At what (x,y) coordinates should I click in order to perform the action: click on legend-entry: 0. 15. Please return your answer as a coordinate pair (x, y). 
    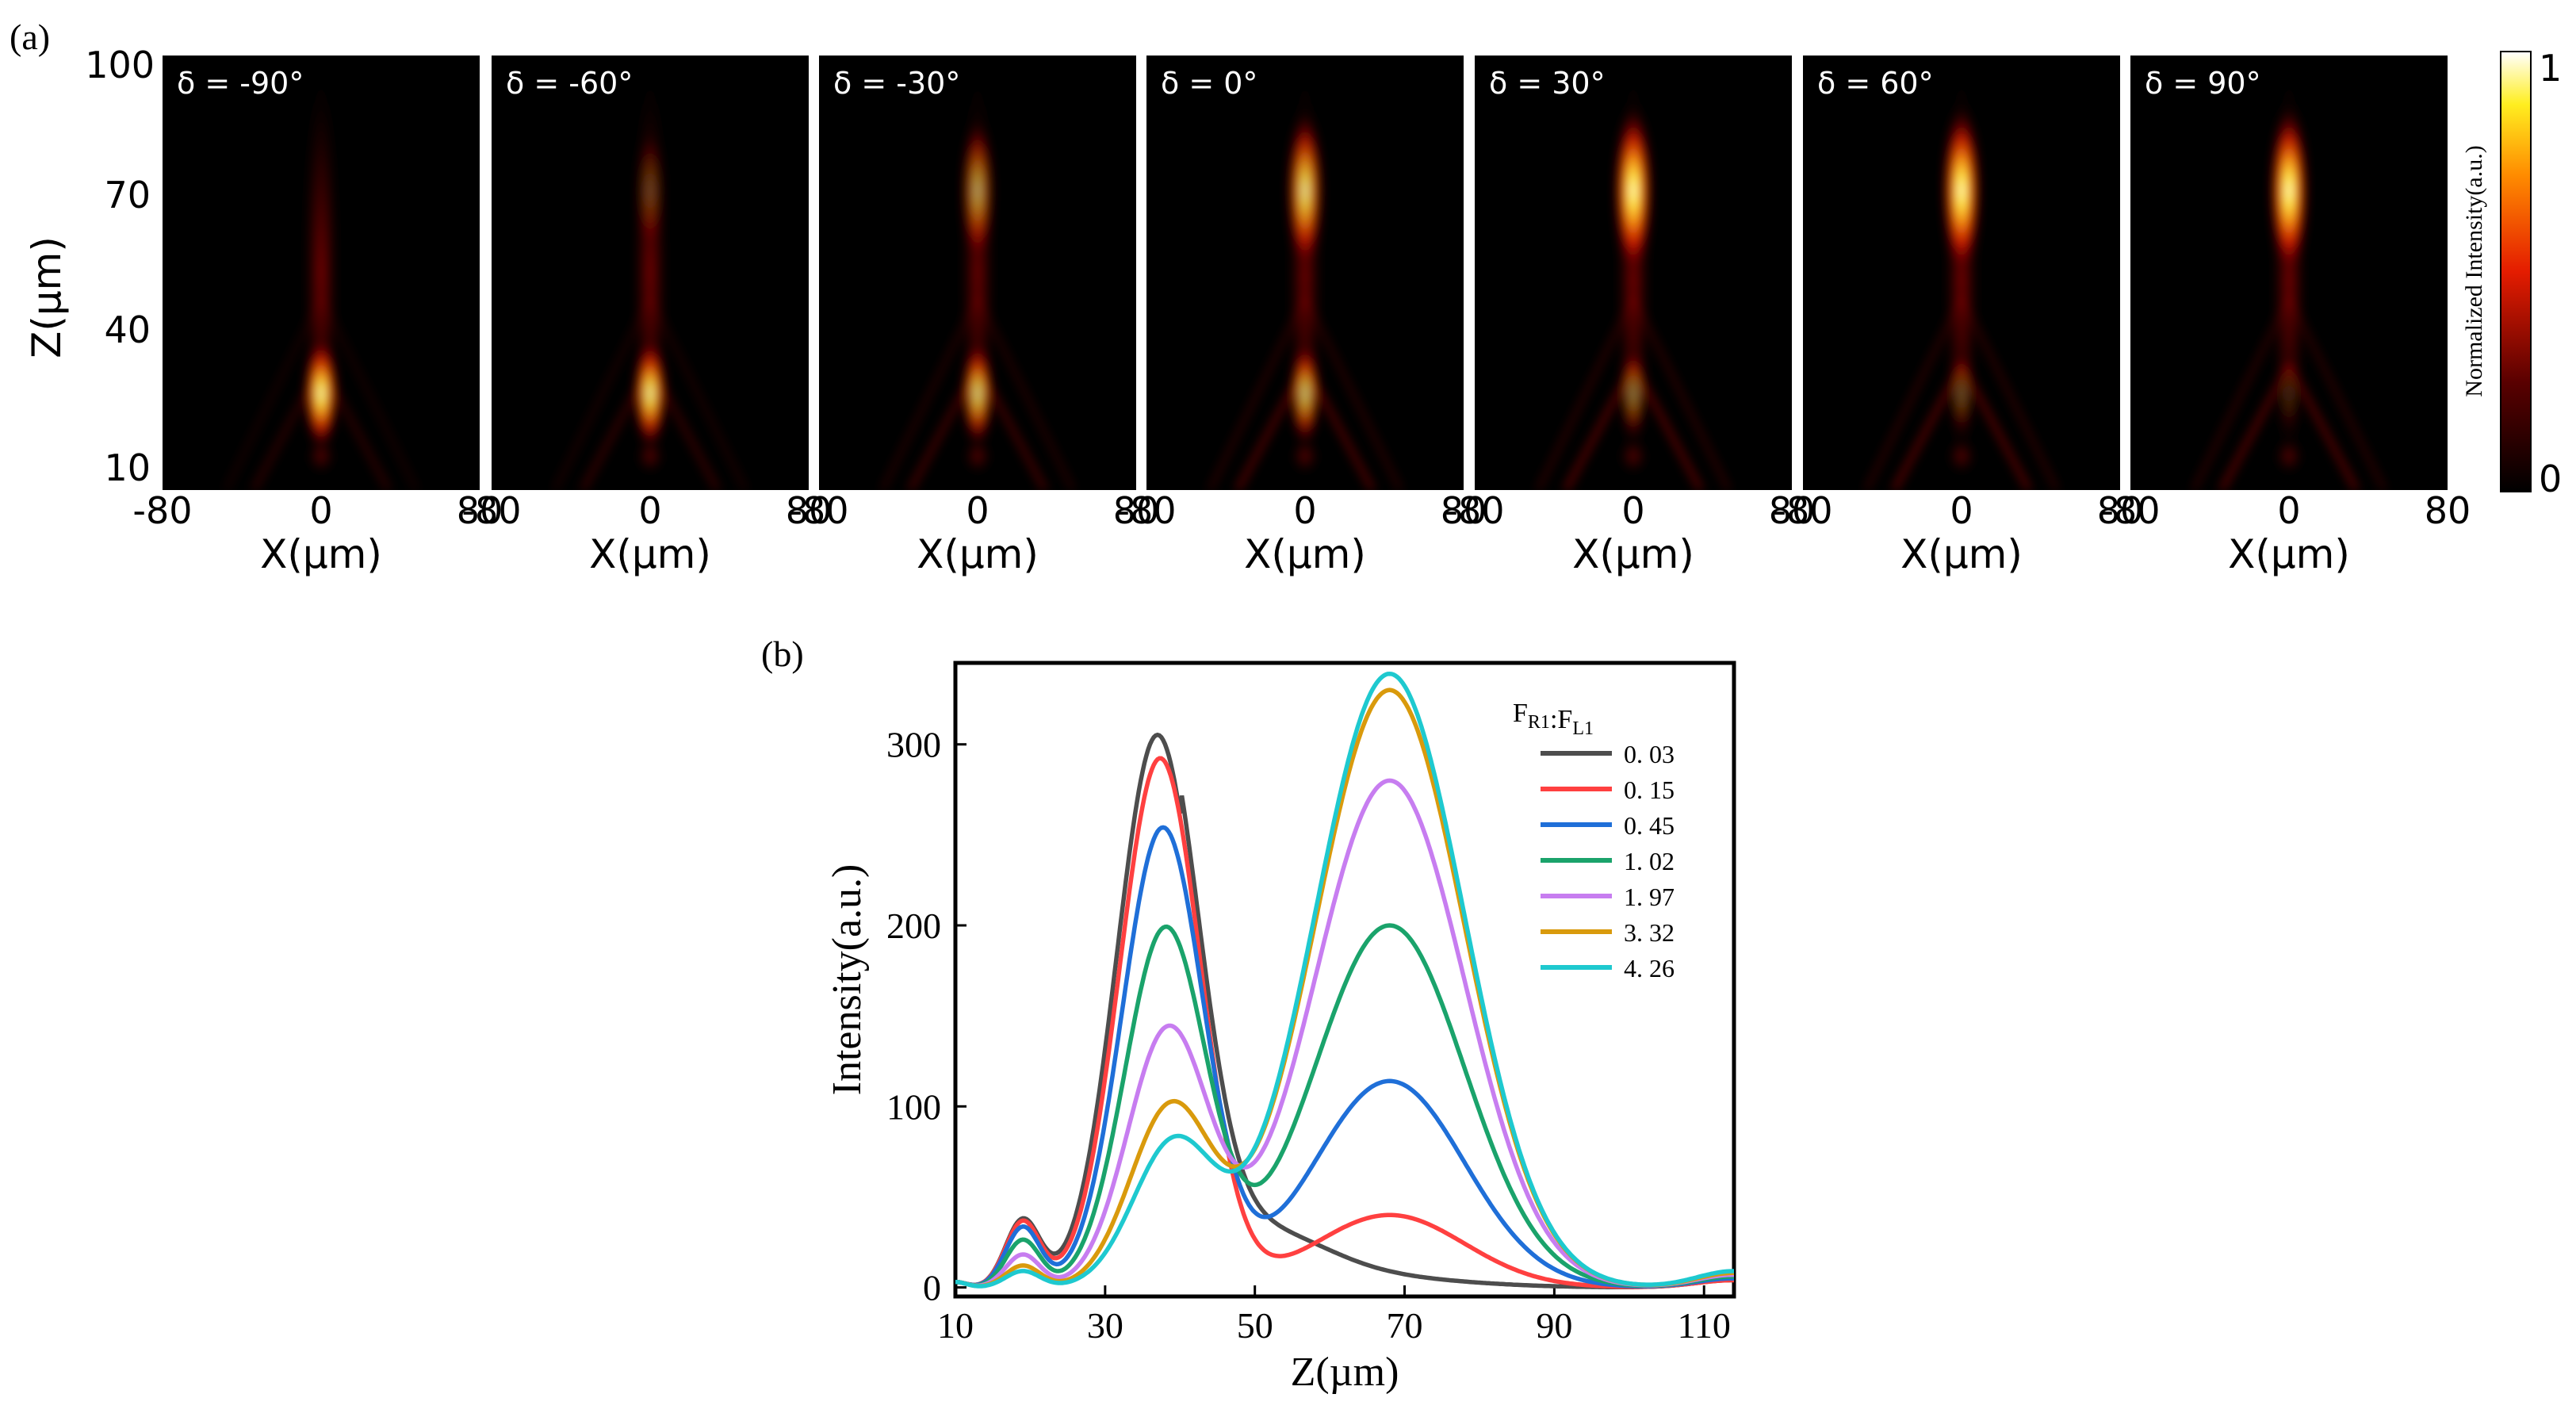
    Looking at the image, I should click on (1649, 790).